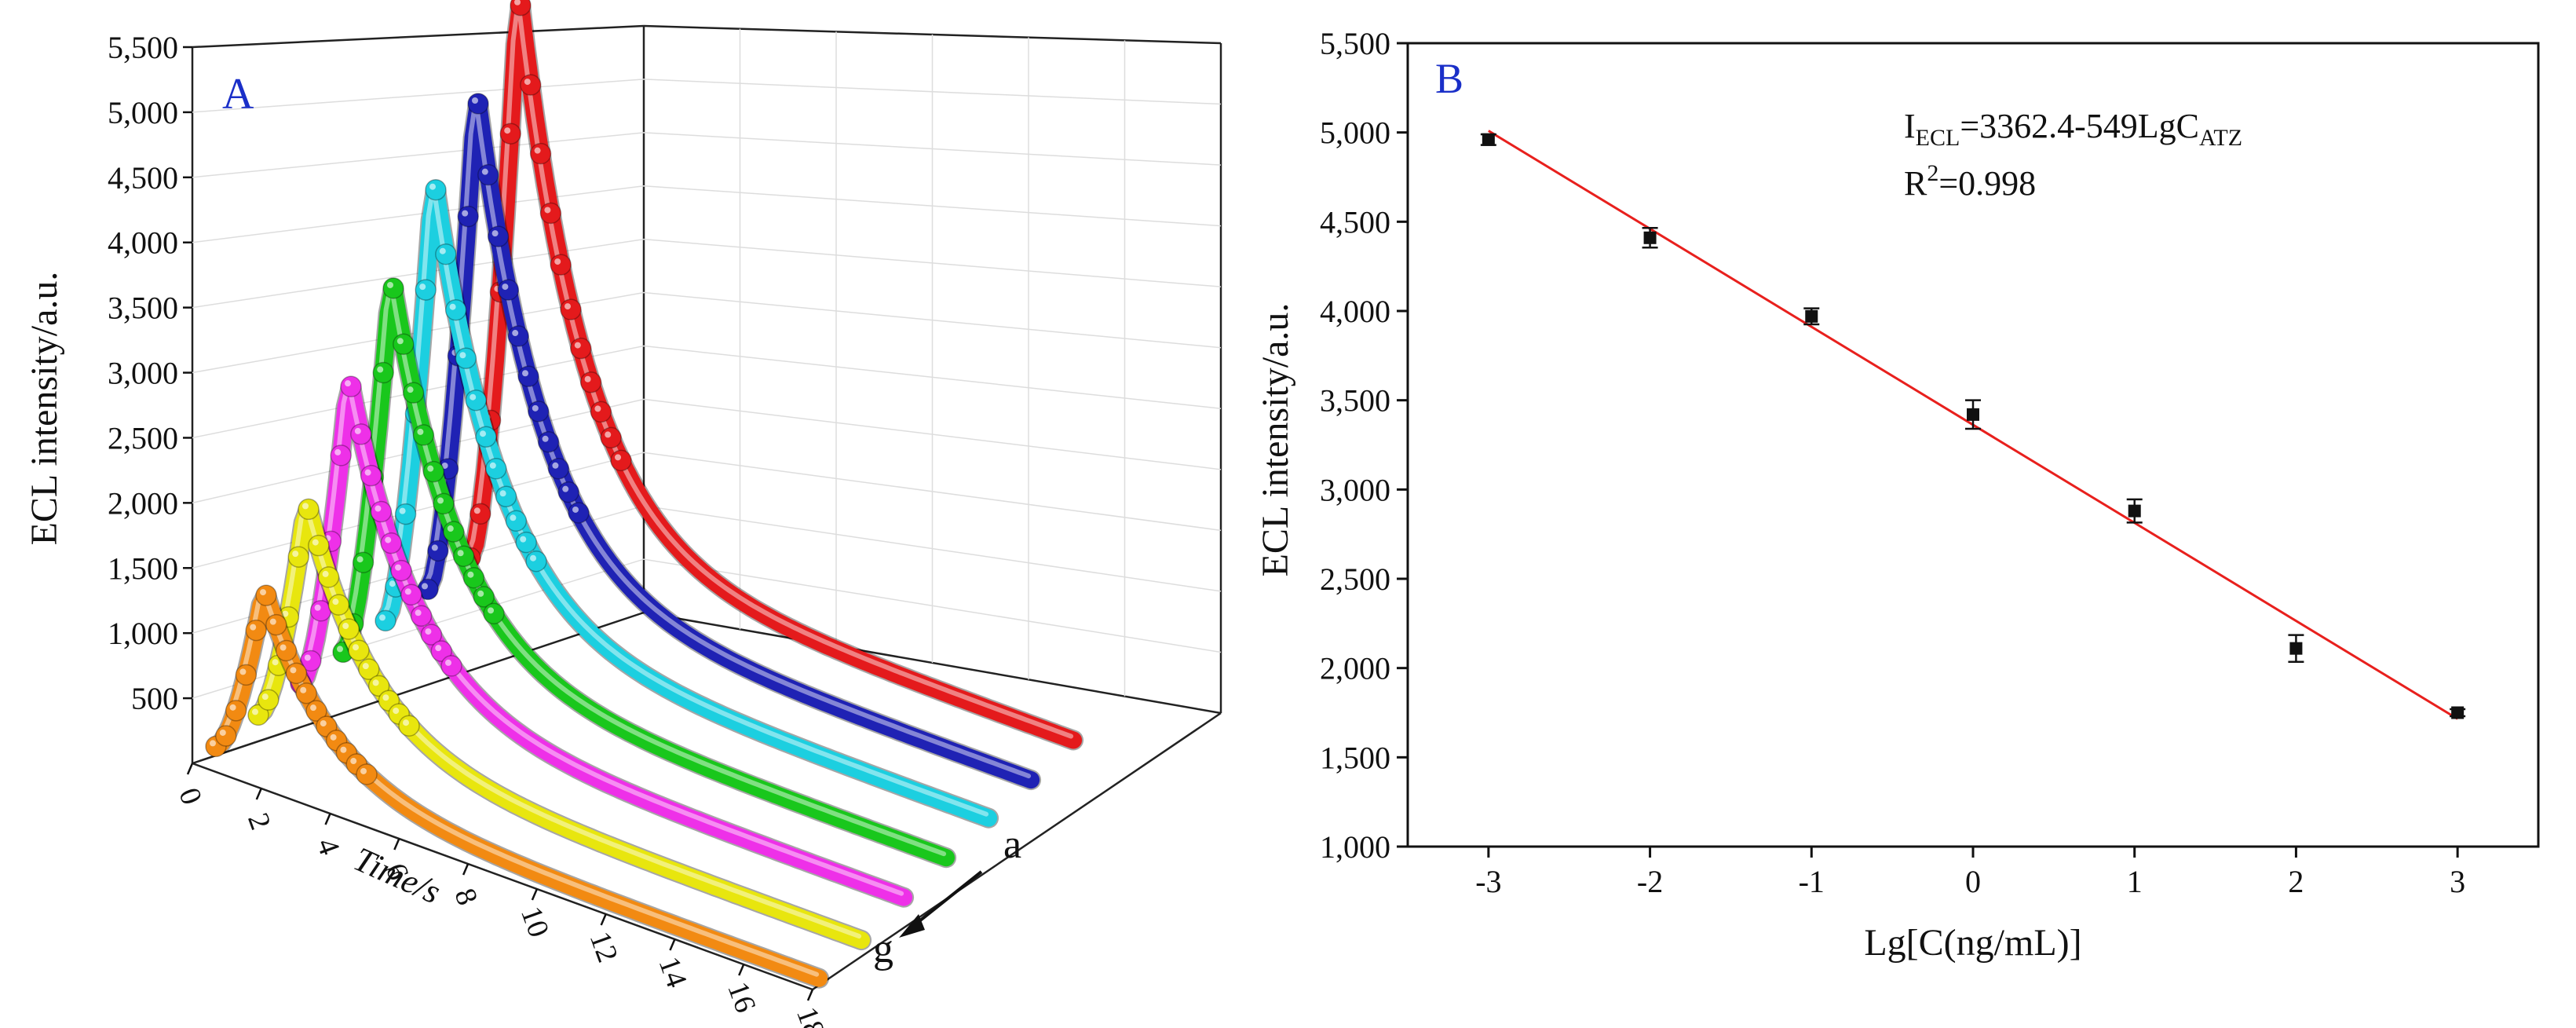 This screenshot has height=1028, width=2576. What do you see at coordinates (883, 949) in the screenshot?
I see `panel-a-z-label-g: g` at bounding box center [883, 949].